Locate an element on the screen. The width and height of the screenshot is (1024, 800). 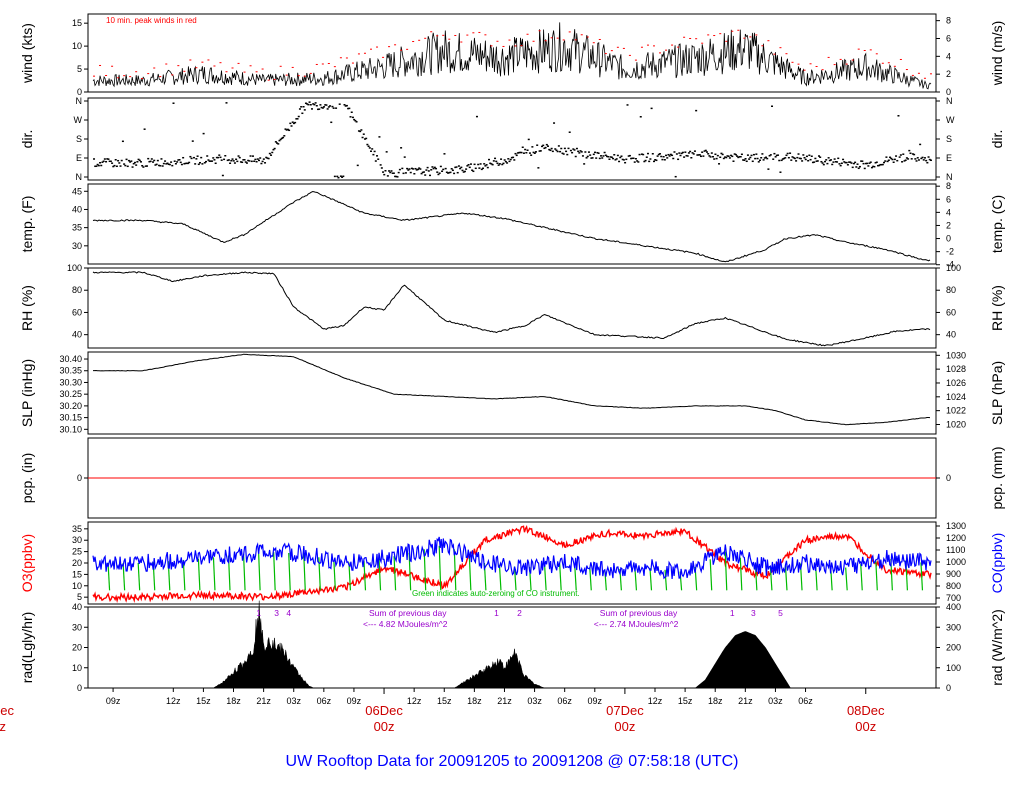
y-tick-label-right: 1030 is located at coordinates (956, 355).